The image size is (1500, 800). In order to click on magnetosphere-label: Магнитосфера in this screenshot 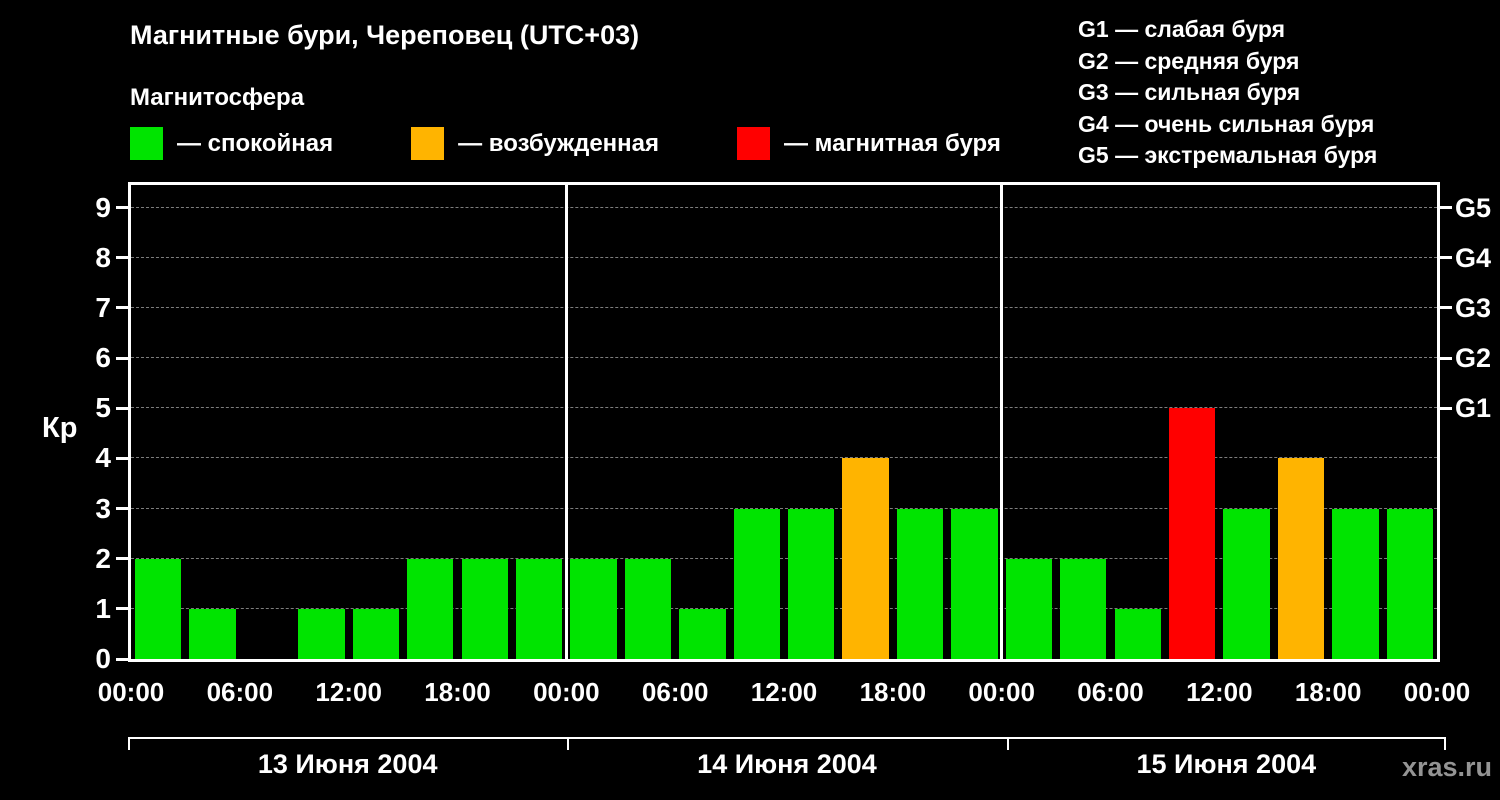, I will do `click(217, 97)`.